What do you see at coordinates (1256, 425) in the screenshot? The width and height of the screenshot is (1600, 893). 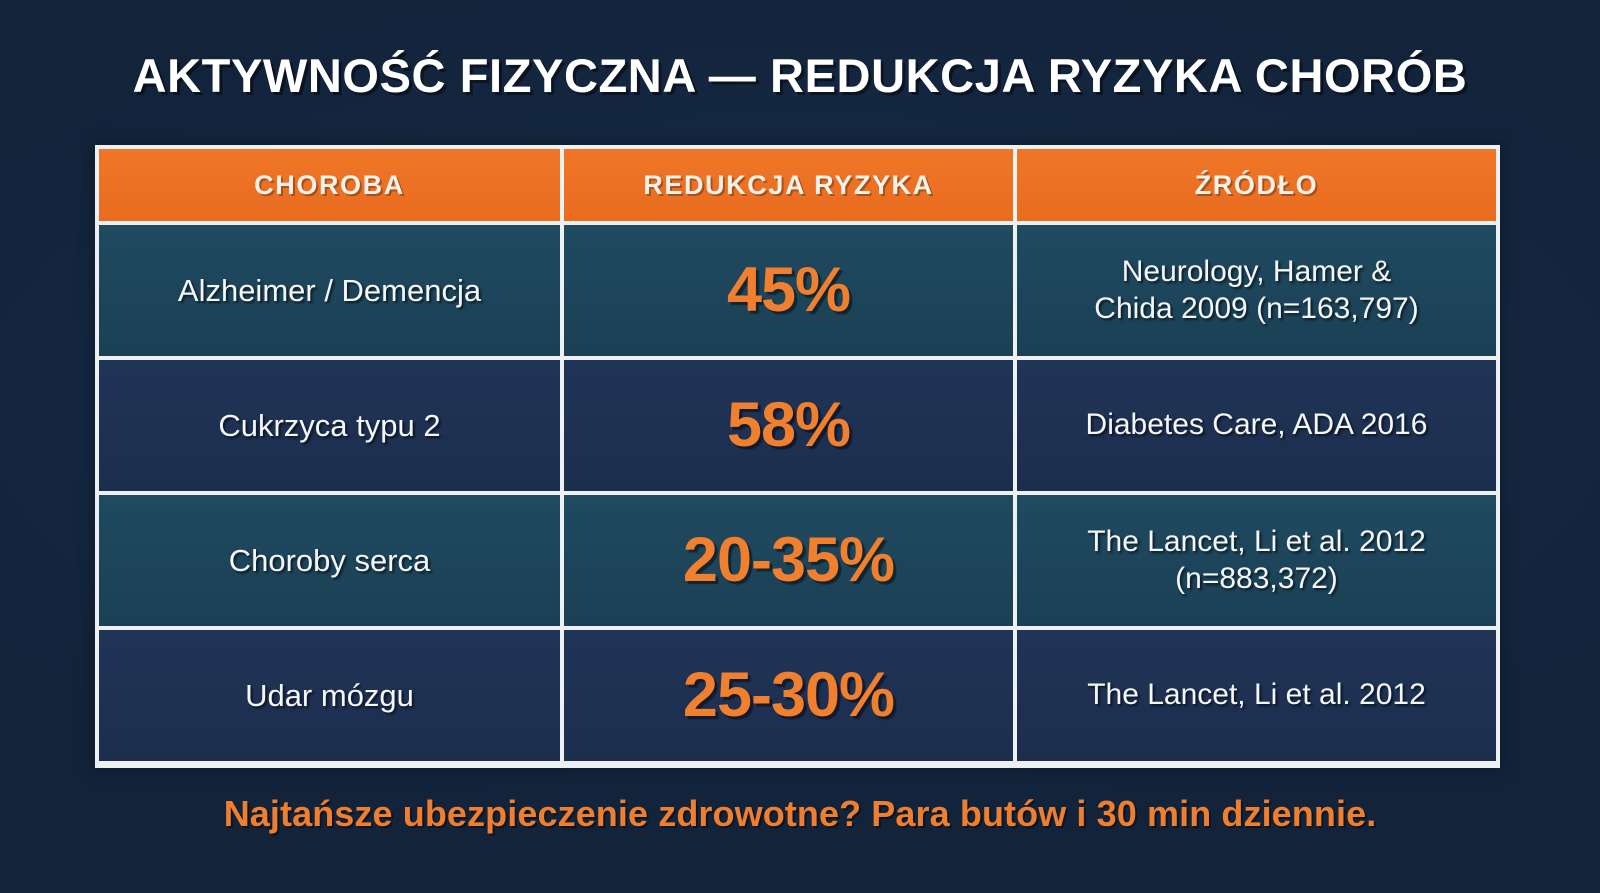 I see `cell-source: Diabetes Care, ADA 2016` at bounding box center [1256, 425].